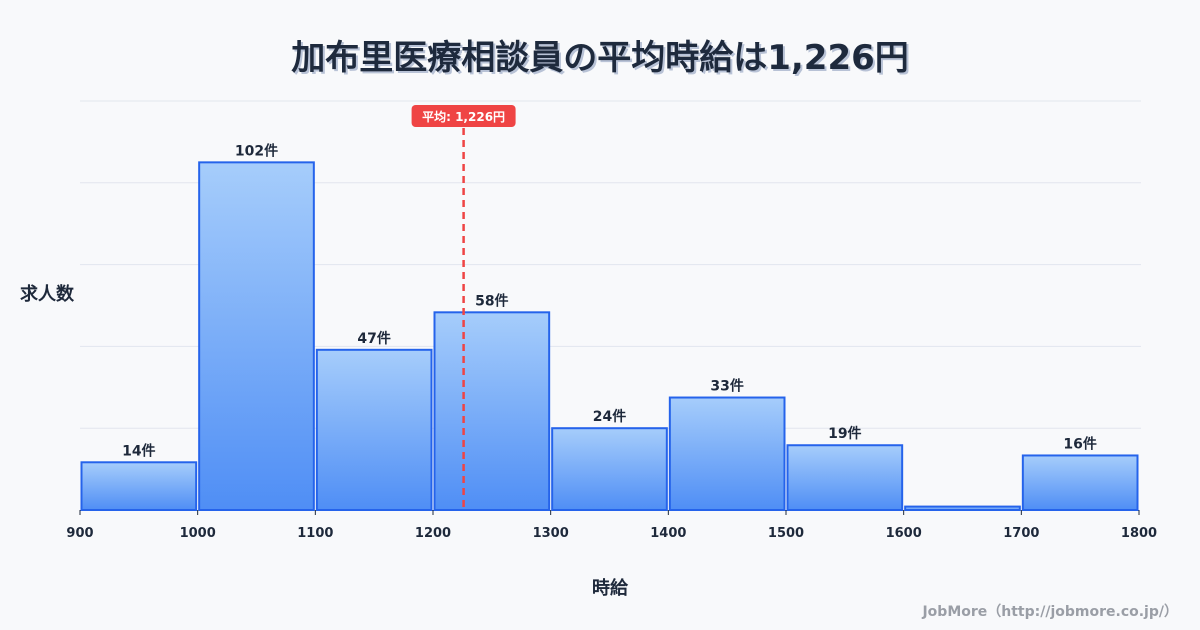  I want to click on bar-value-label: 102件, so click(256, 150).